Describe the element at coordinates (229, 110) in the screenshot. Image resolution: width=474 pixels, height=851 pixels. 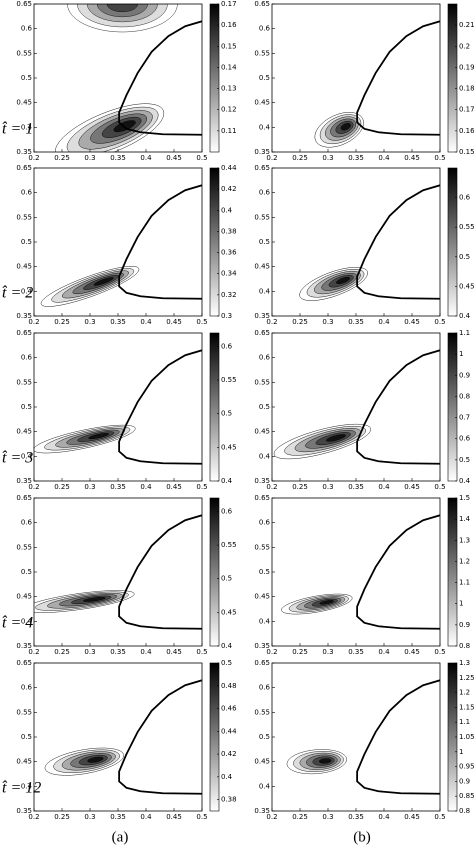
I see `colorbar-tick-label: 0.12` at that location.